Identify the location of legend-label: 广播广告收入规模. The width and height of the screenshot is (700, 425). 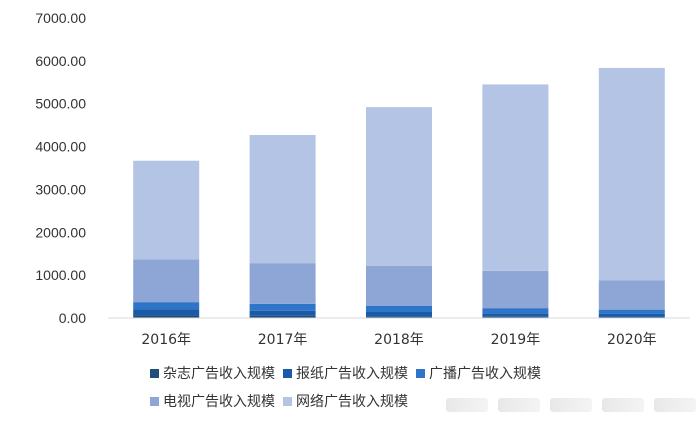
(485, 374).